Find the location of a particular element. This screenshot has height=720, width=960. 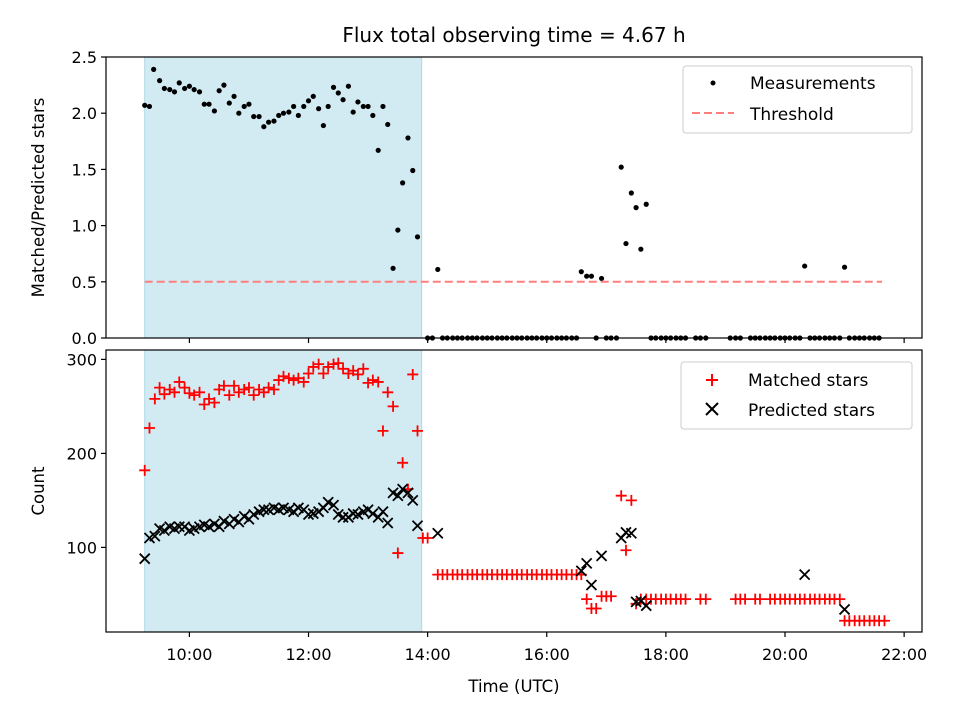

x-tick-label: 16:00 is located at coordinates (547, 654).